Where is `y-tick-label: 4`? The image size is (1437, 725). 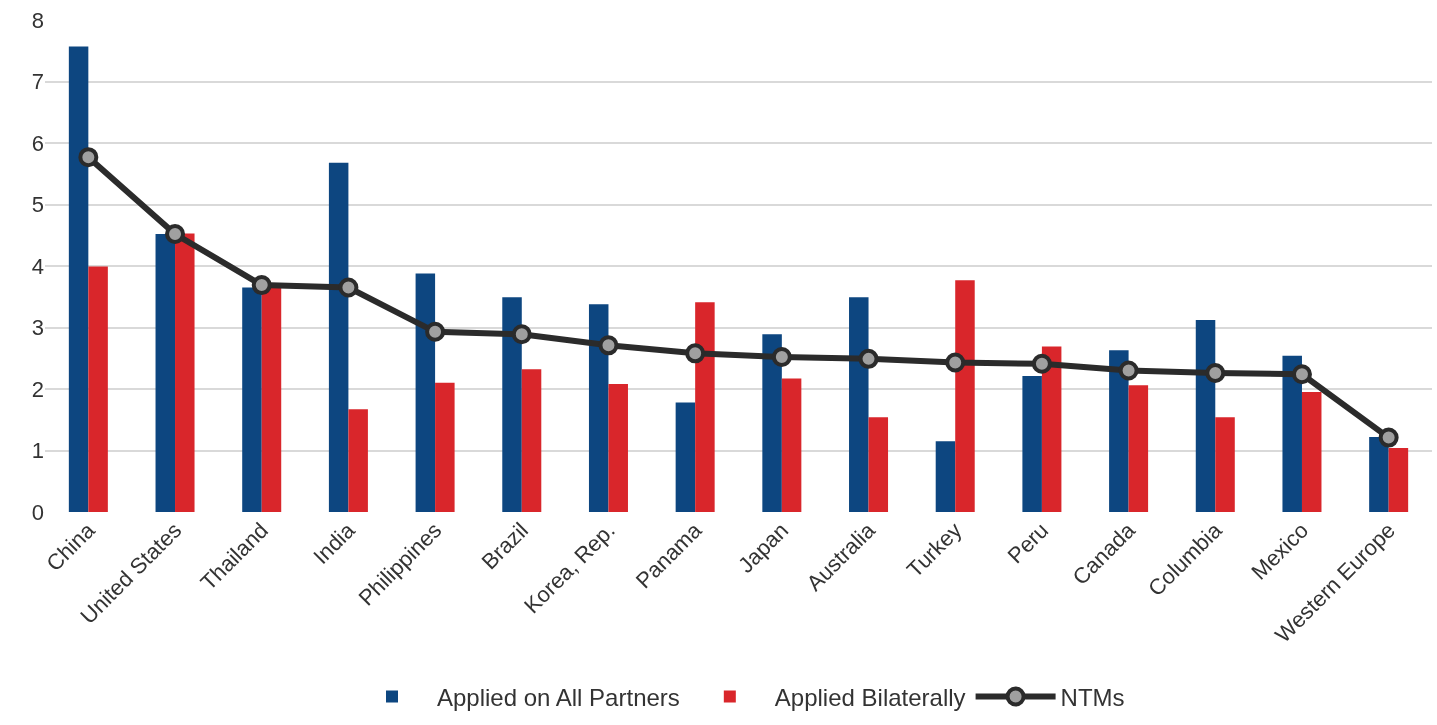
y-tick-label: 4 is located at coordinates (37, 266).